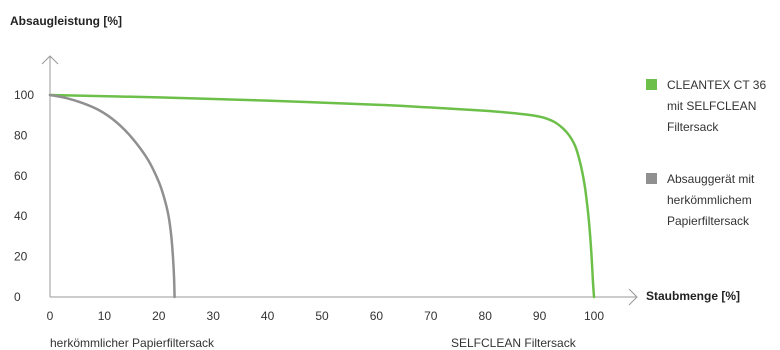  What do you see at coordinates (377, 316) in the screenshot?
I see `x-tick-label: 60` at bounding box center [377, 316].